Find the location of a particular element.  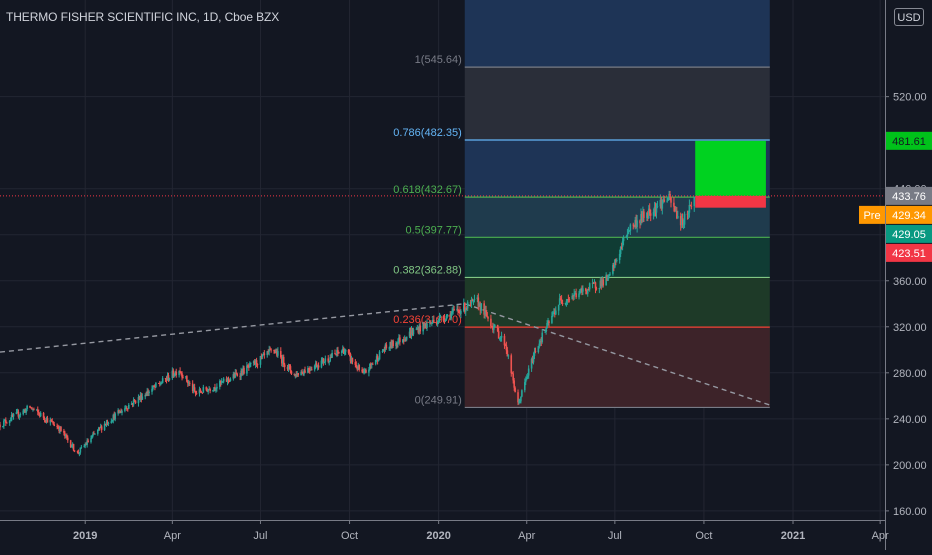

price-label-text: 429.34 is located at coordinates (909, 216).